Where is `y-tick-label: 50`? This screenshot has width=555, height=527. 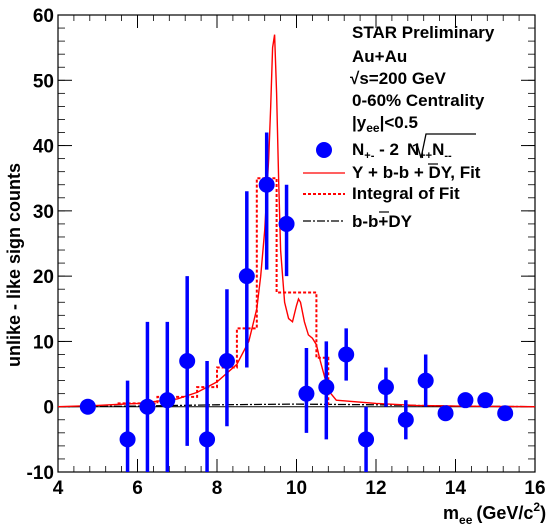 y-tick-label: 50 is located at coordinates (43, 81).